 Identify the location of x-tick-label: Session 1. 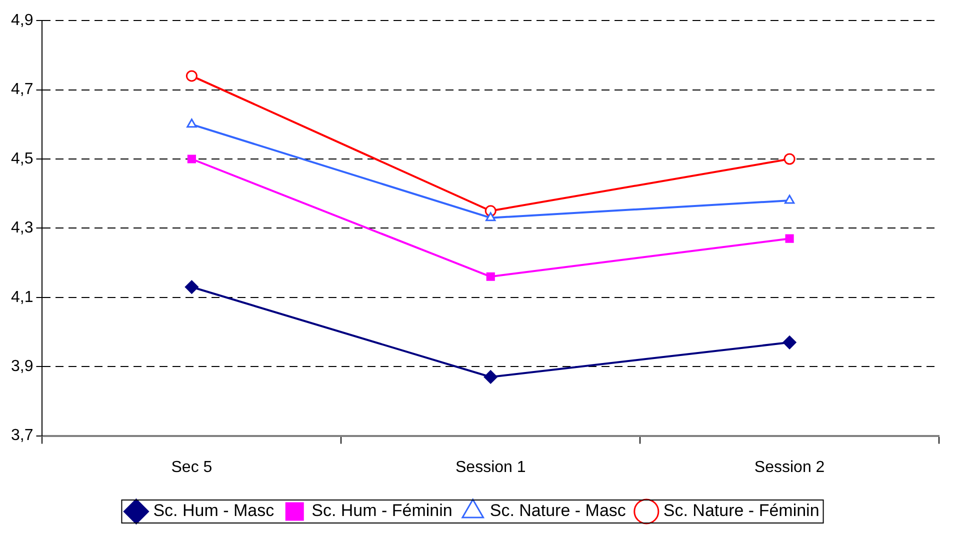
(490, 467).